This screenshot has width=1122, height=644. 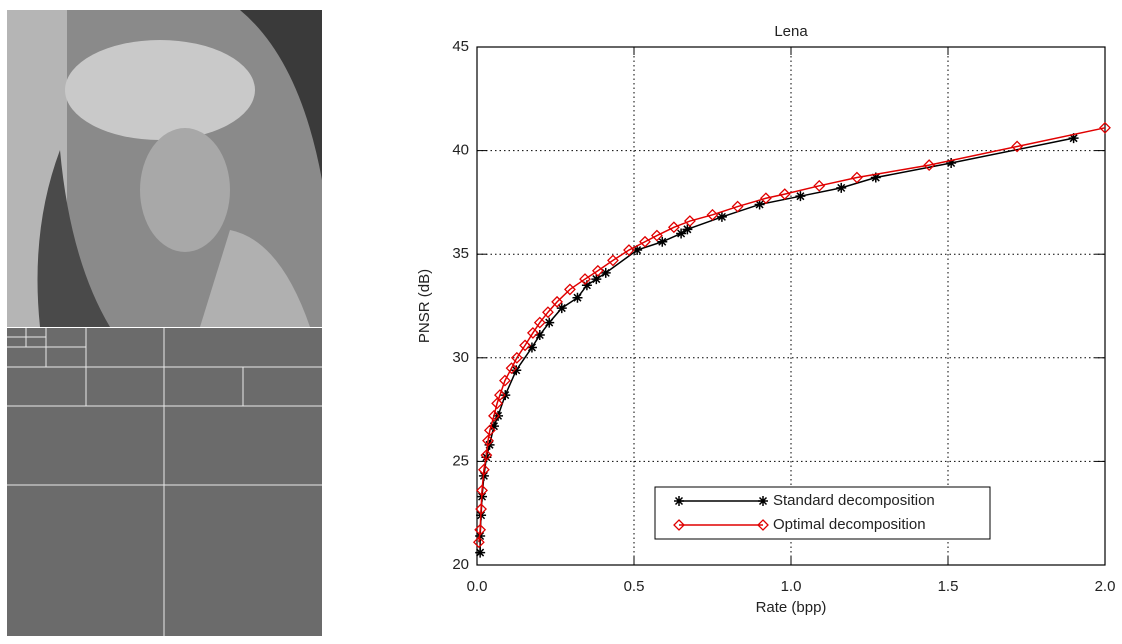 What do you see at coordinates (460, 150) in the screenshot?
I see `y-tick-label: 40` at bounding box center [460, 150].